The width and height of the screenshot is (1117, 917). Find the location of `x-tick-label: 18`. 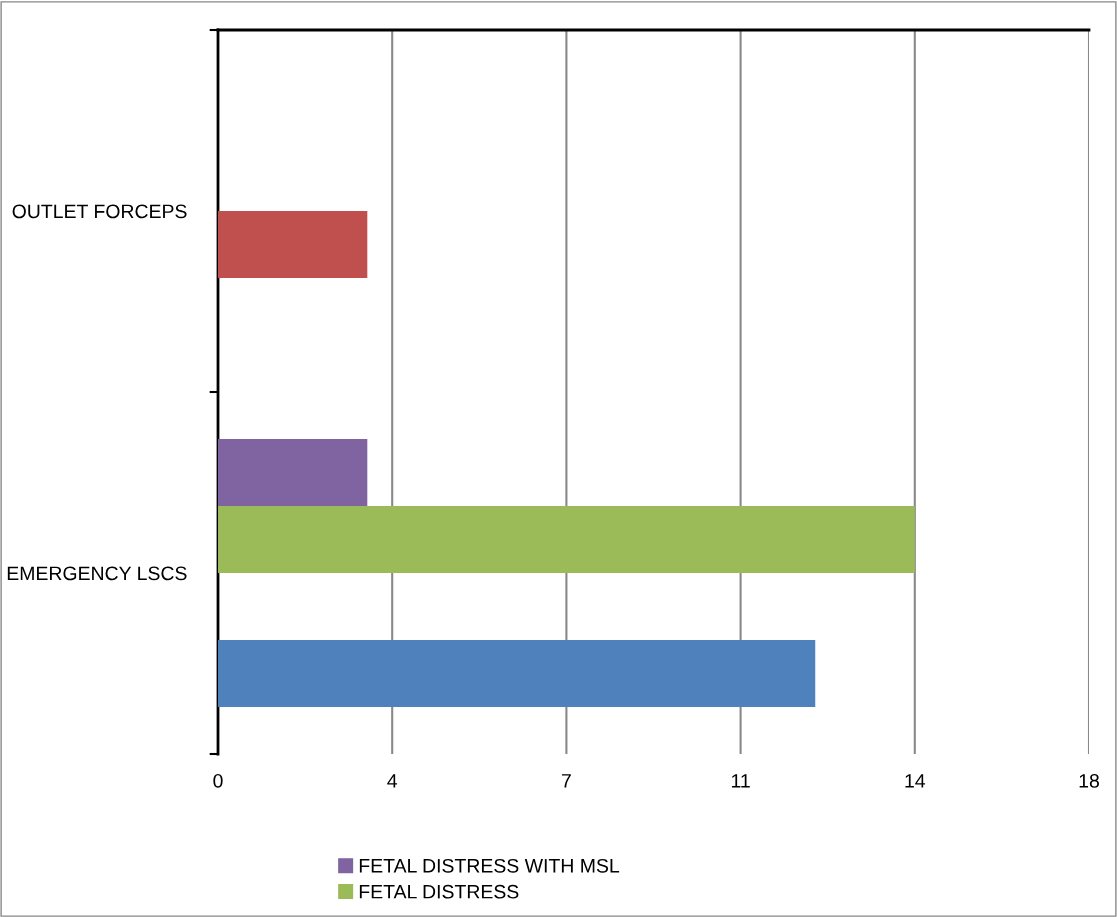

x-tick-label: 18 is located at coordinates (1089, 780).